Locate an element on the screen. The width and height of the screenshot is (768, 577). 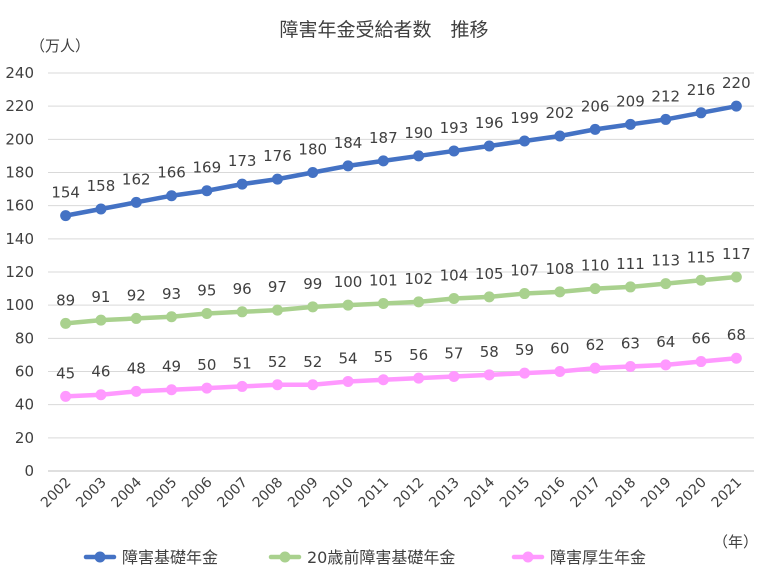
x-tick-label: 2016 is located at coordinates (550, 492).